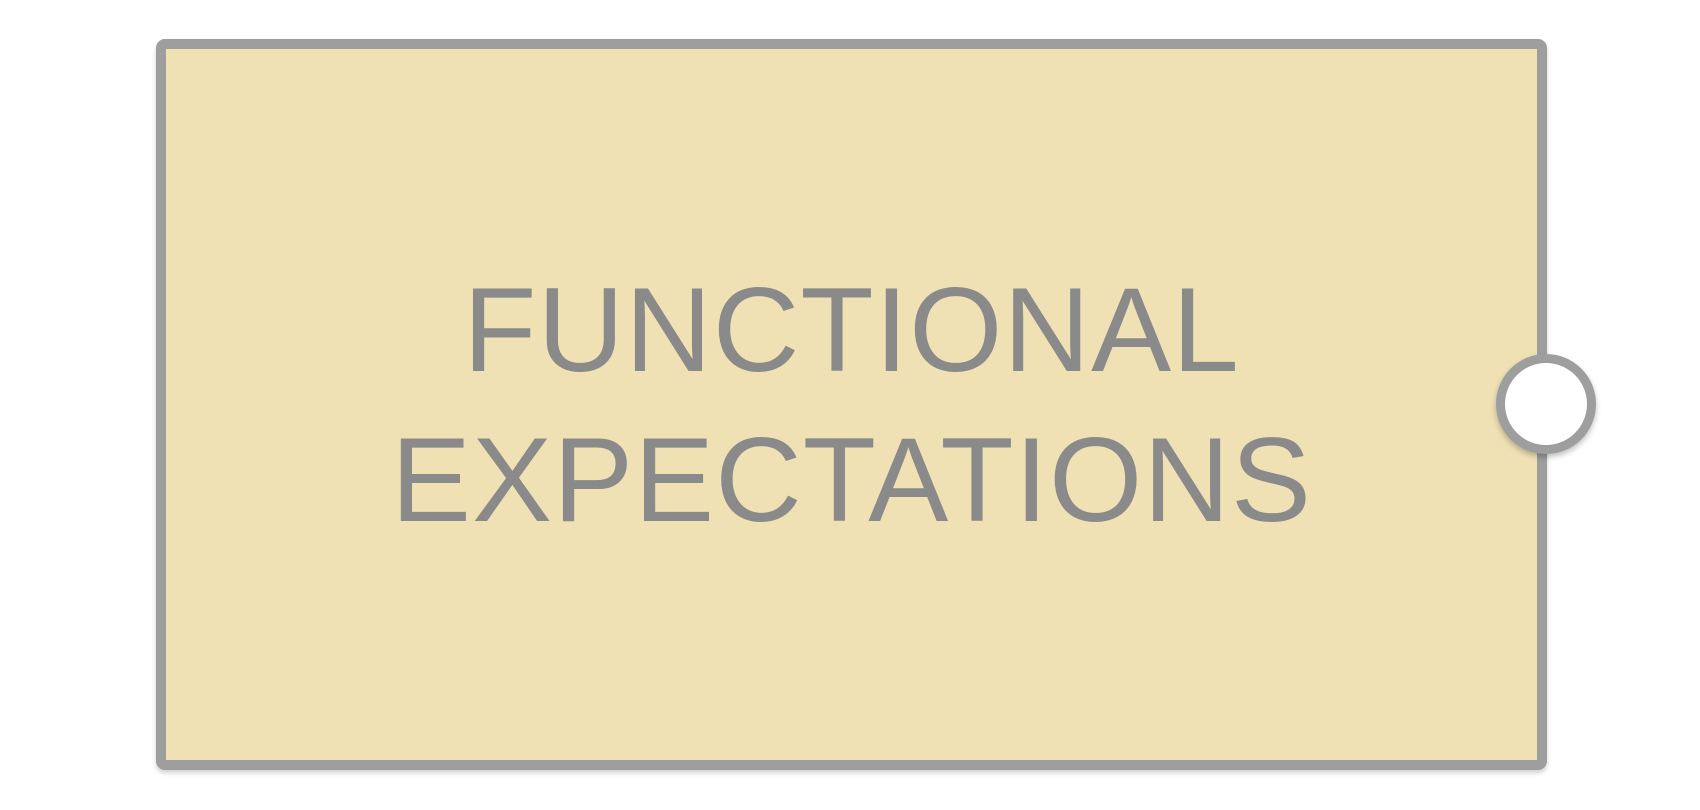 The height and width of the screenshot is (810, 1700). I want to click on connector-handle, so click(1546, 404).